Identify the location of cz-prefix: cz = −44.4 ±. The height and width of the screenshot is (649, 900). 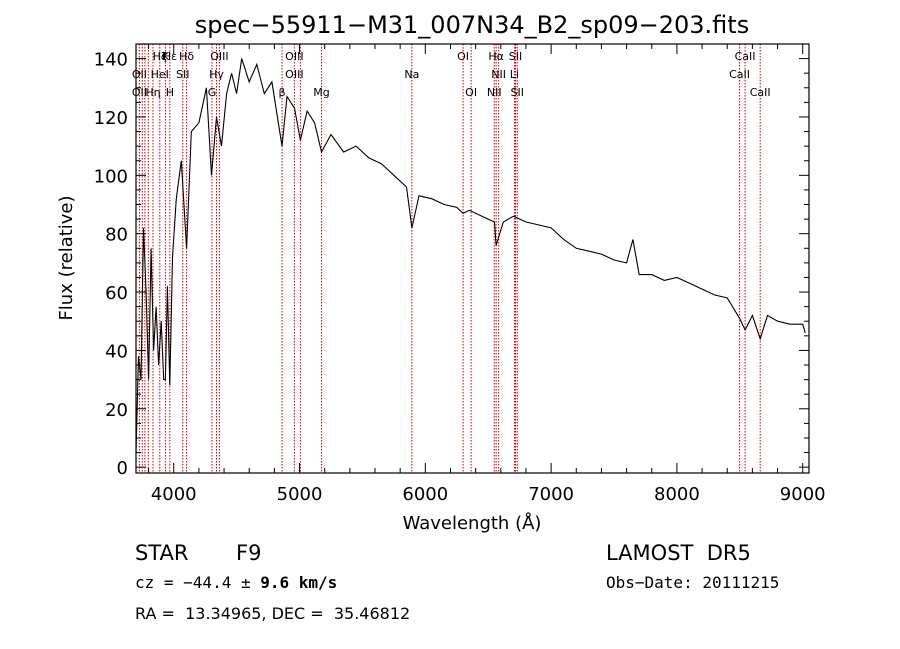
(197, 582).